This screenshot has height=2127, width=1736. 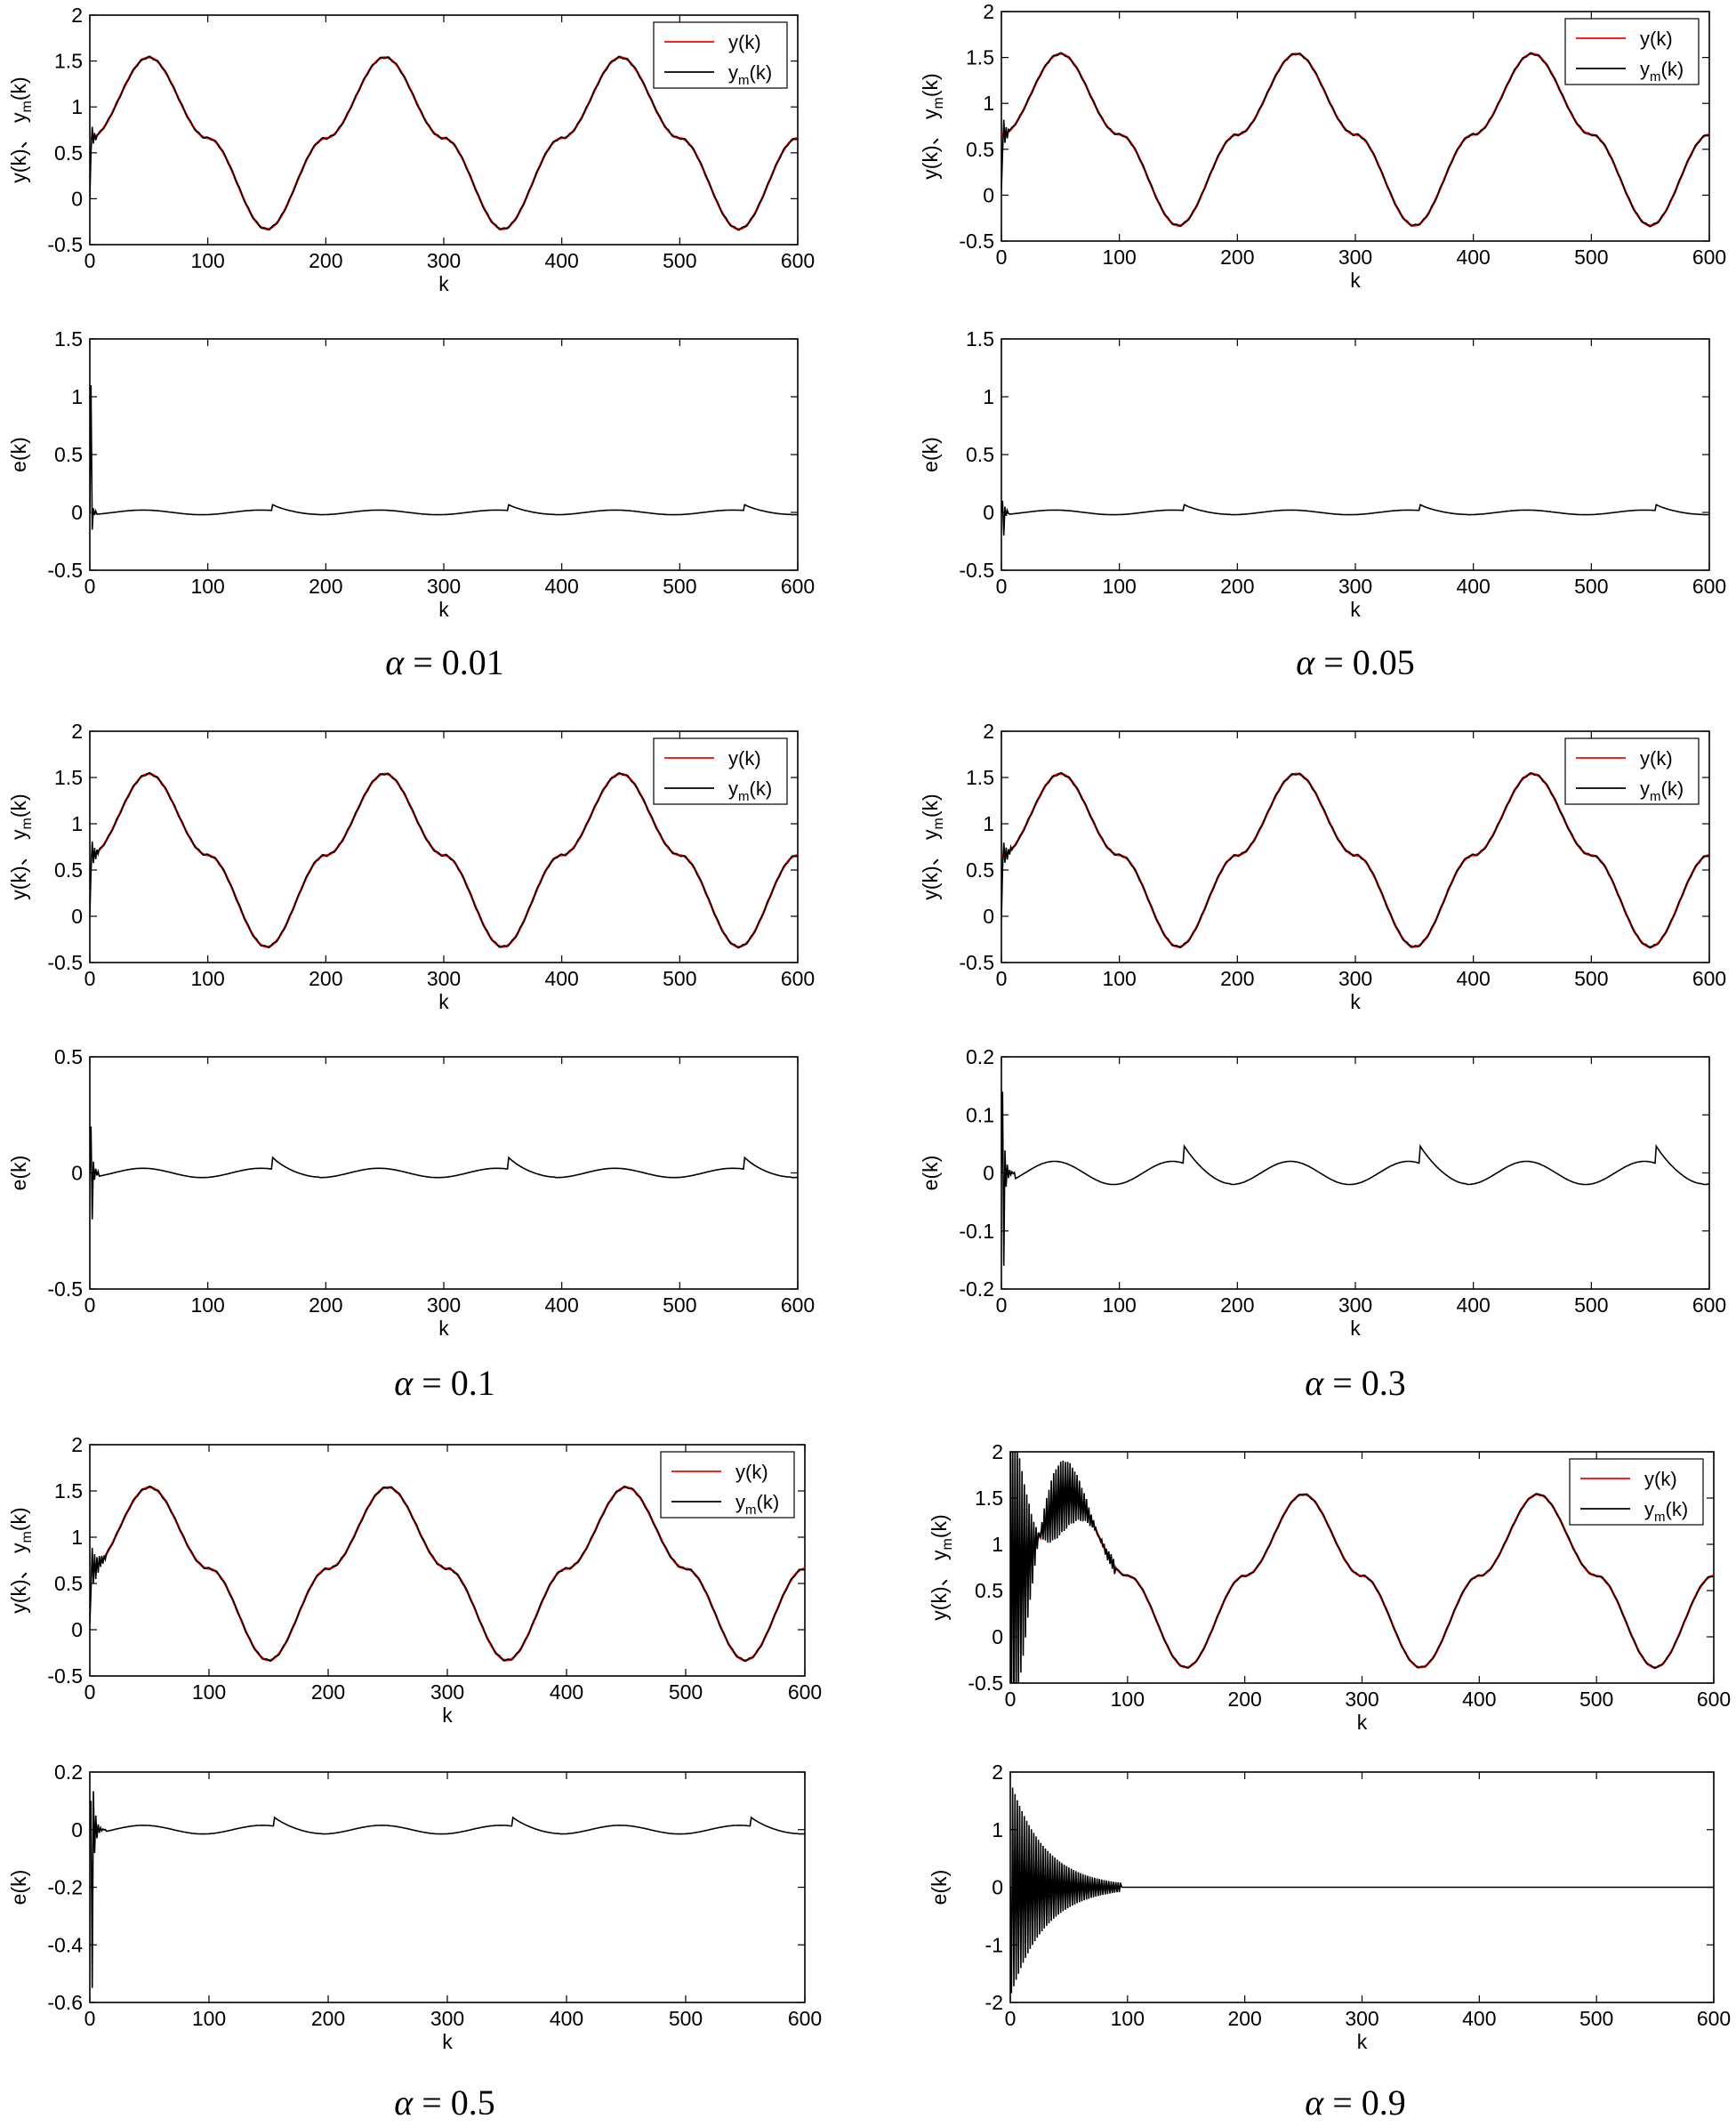 What do you see at coordinates (1662, 71) in the screenshot?
I see `legend-label: ym(k)` at bounding box center [1662, 71].